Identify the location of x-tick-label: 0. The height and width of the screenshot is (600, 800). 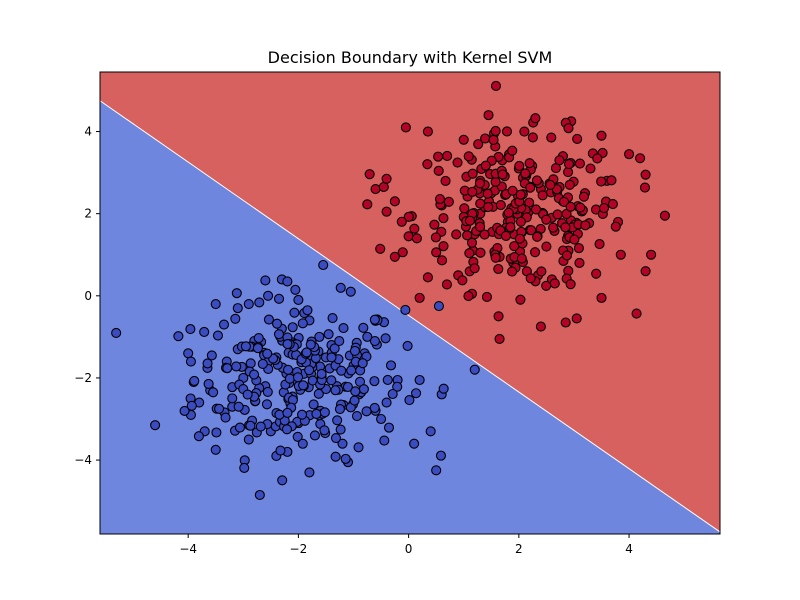
(409, 549).